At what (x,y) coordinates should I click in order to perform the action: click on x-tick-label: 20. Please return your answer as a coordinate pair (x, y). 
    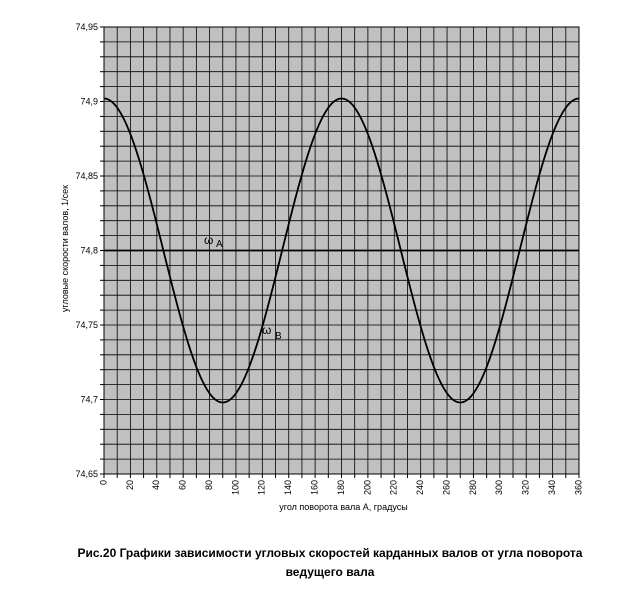
    Looking at the image, I should click on (130, 485).